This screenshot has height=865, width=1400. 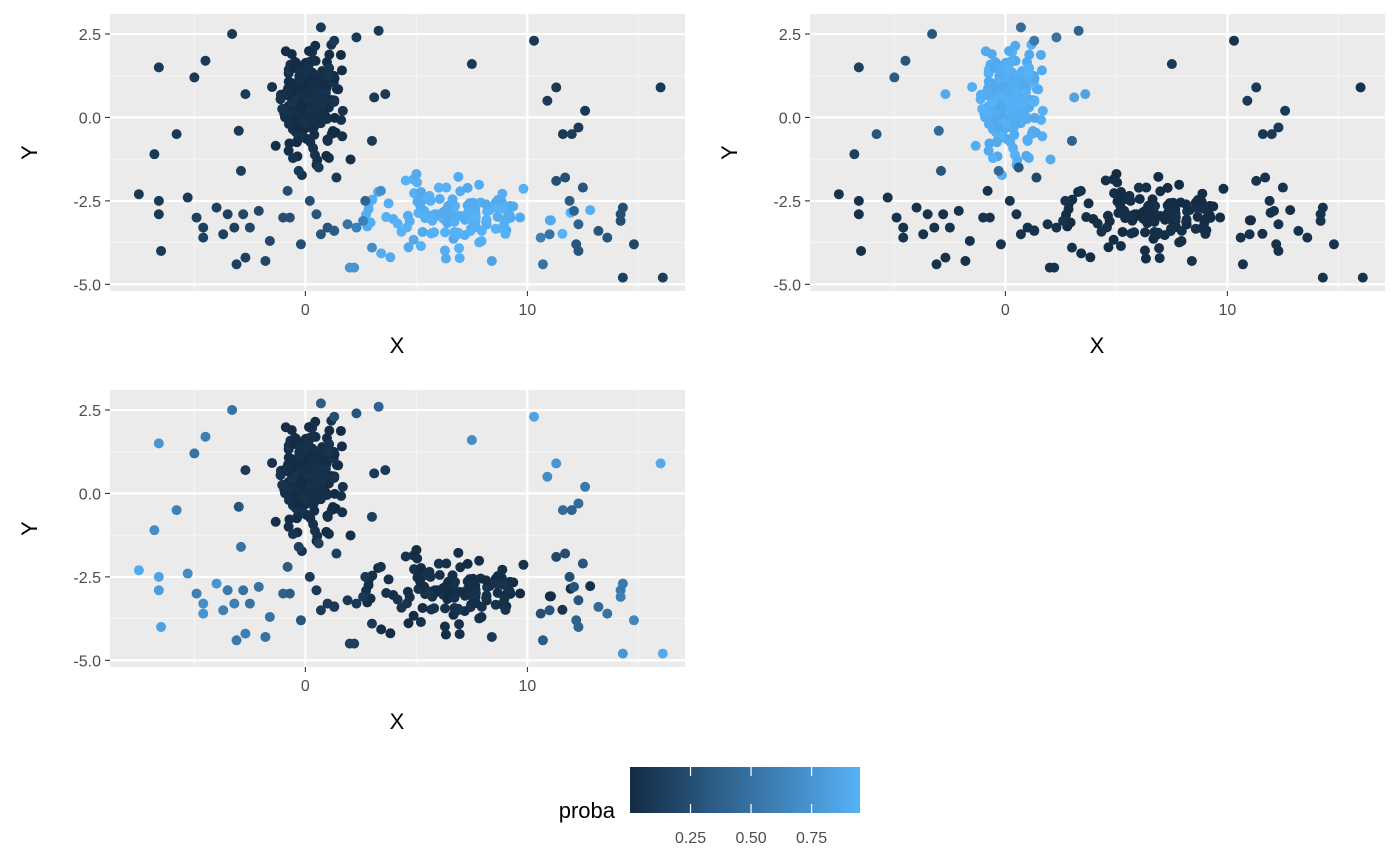 What do you see at coordinates (790, 35) in the screenshot?
I see `y-tick-label: 2.5` at bounding box center [790, 35].